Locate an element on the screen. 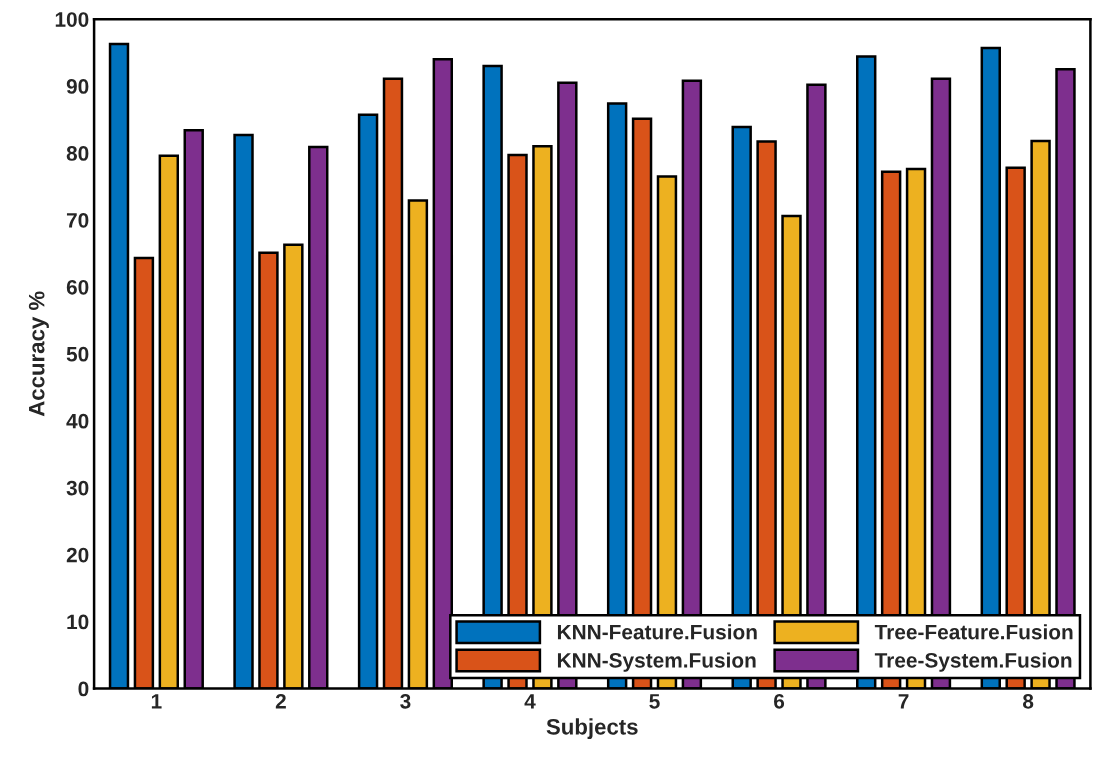  x-tick-label: 7 is located at coordinates (903, 701).